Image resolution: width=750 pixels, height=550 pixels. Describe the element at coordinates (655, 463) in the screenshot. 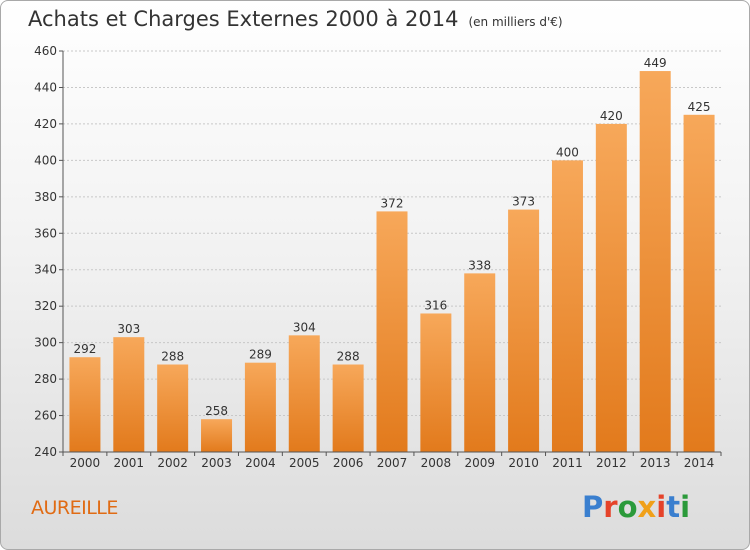

I see `x-tick-label: 2013` at that location.